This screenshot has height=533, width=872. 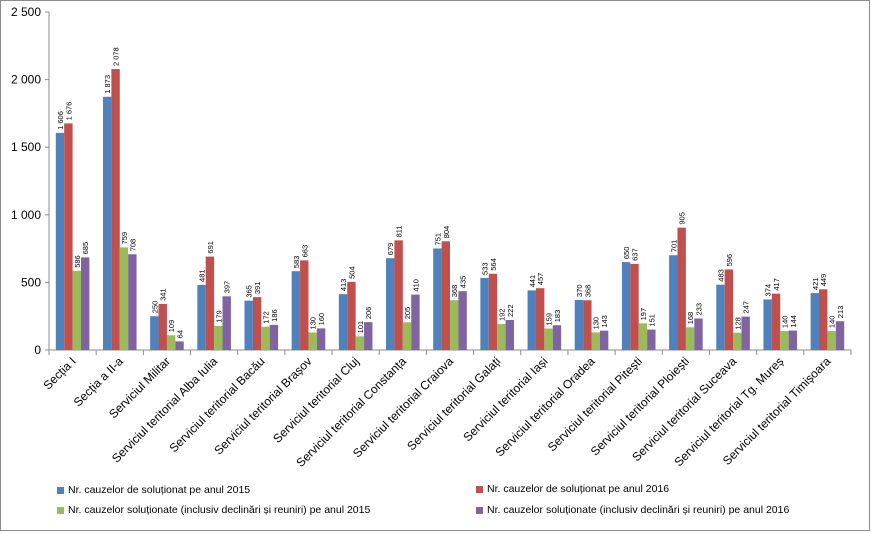 What do you see at coordinates (265, 317) in the screenshot?
I see `data-label: 172` at bounding box center [265, 317].